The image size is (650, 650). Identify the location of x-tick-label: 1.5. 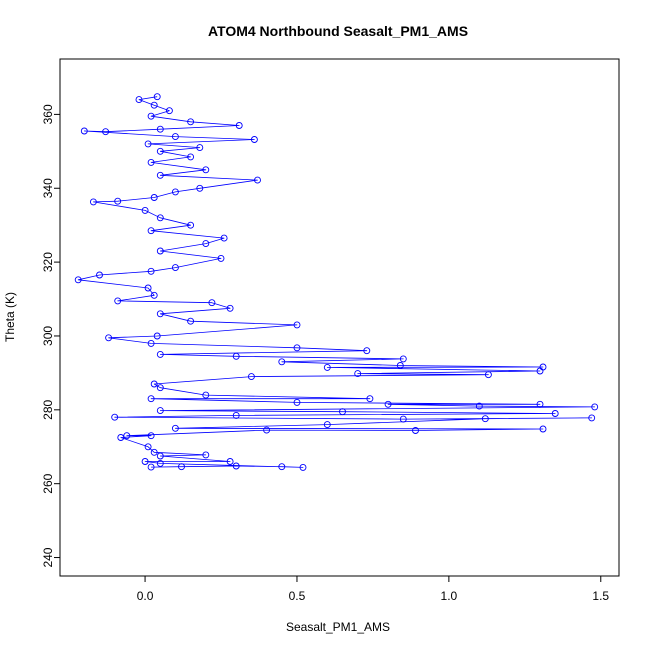
(600, 596).